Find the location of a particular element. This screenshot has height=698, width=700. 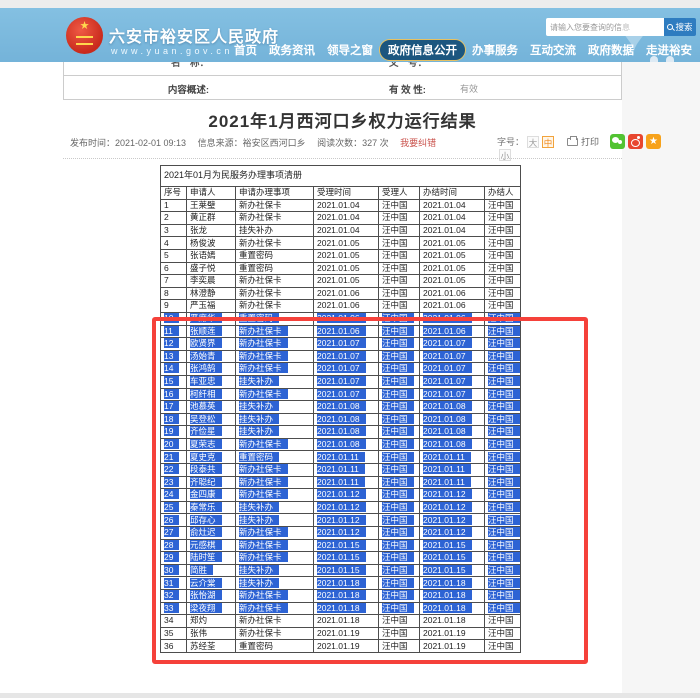

table-header-cell: 办结人 is located at coordinates (502, 193).